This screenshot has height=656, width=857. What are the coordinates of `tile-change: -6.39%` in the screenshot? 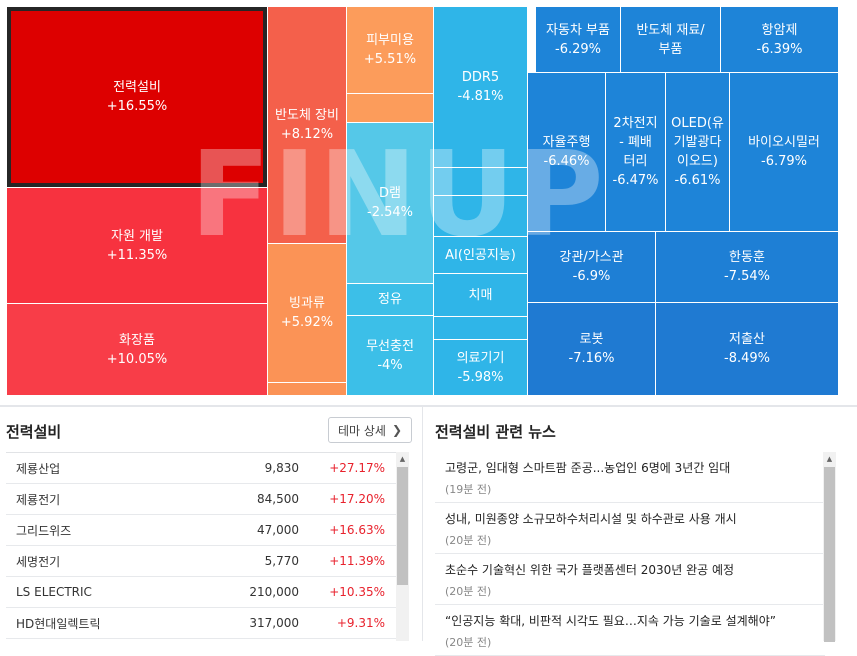 It's located at (780, 49).